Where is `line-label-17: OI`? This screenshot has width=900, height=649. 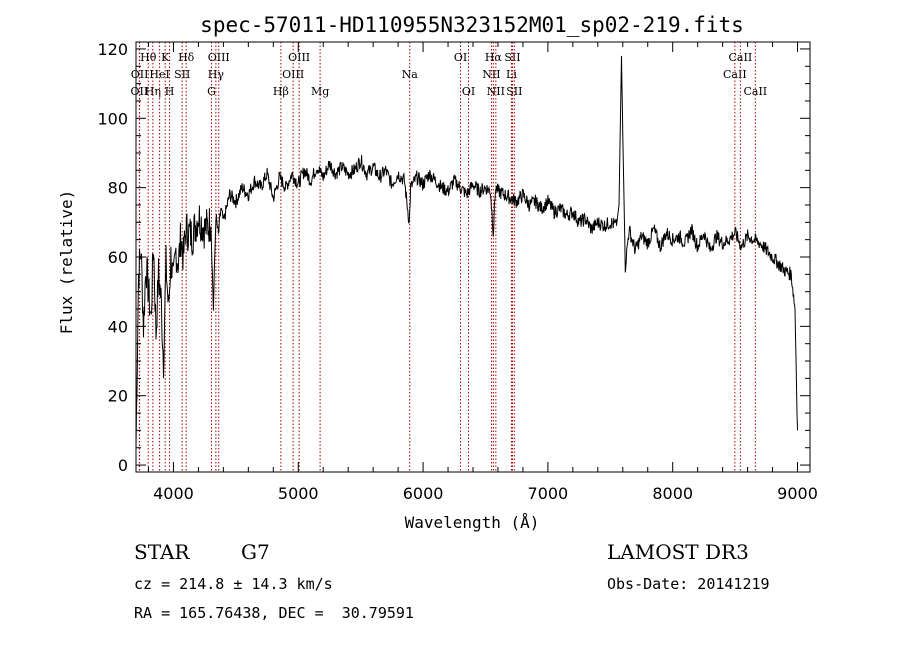
line-label-17: OI is located at coordinates (460, 57).